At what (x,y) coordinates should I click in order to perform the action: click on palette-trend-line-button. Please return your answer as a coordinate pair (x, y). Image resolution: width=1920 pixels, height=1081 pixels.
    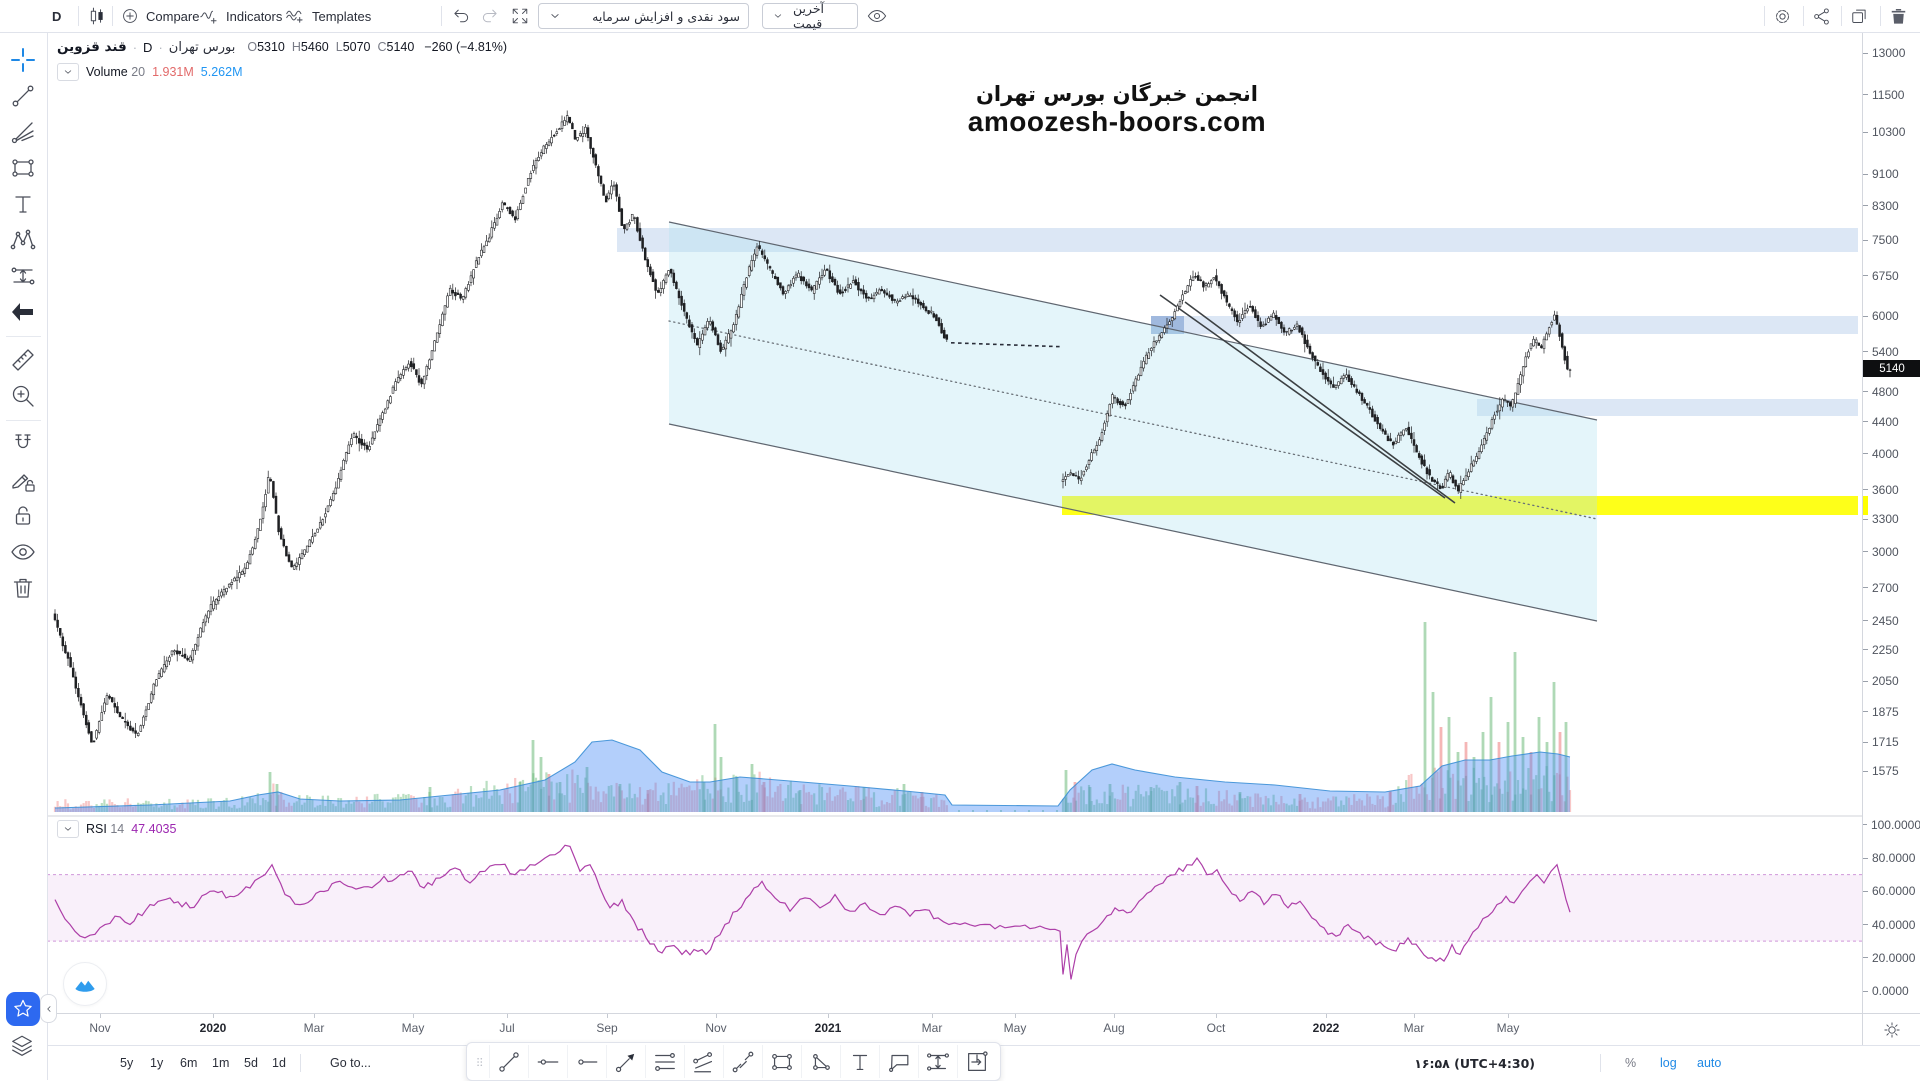
    Looking at the image, I should click on (509, 1061).